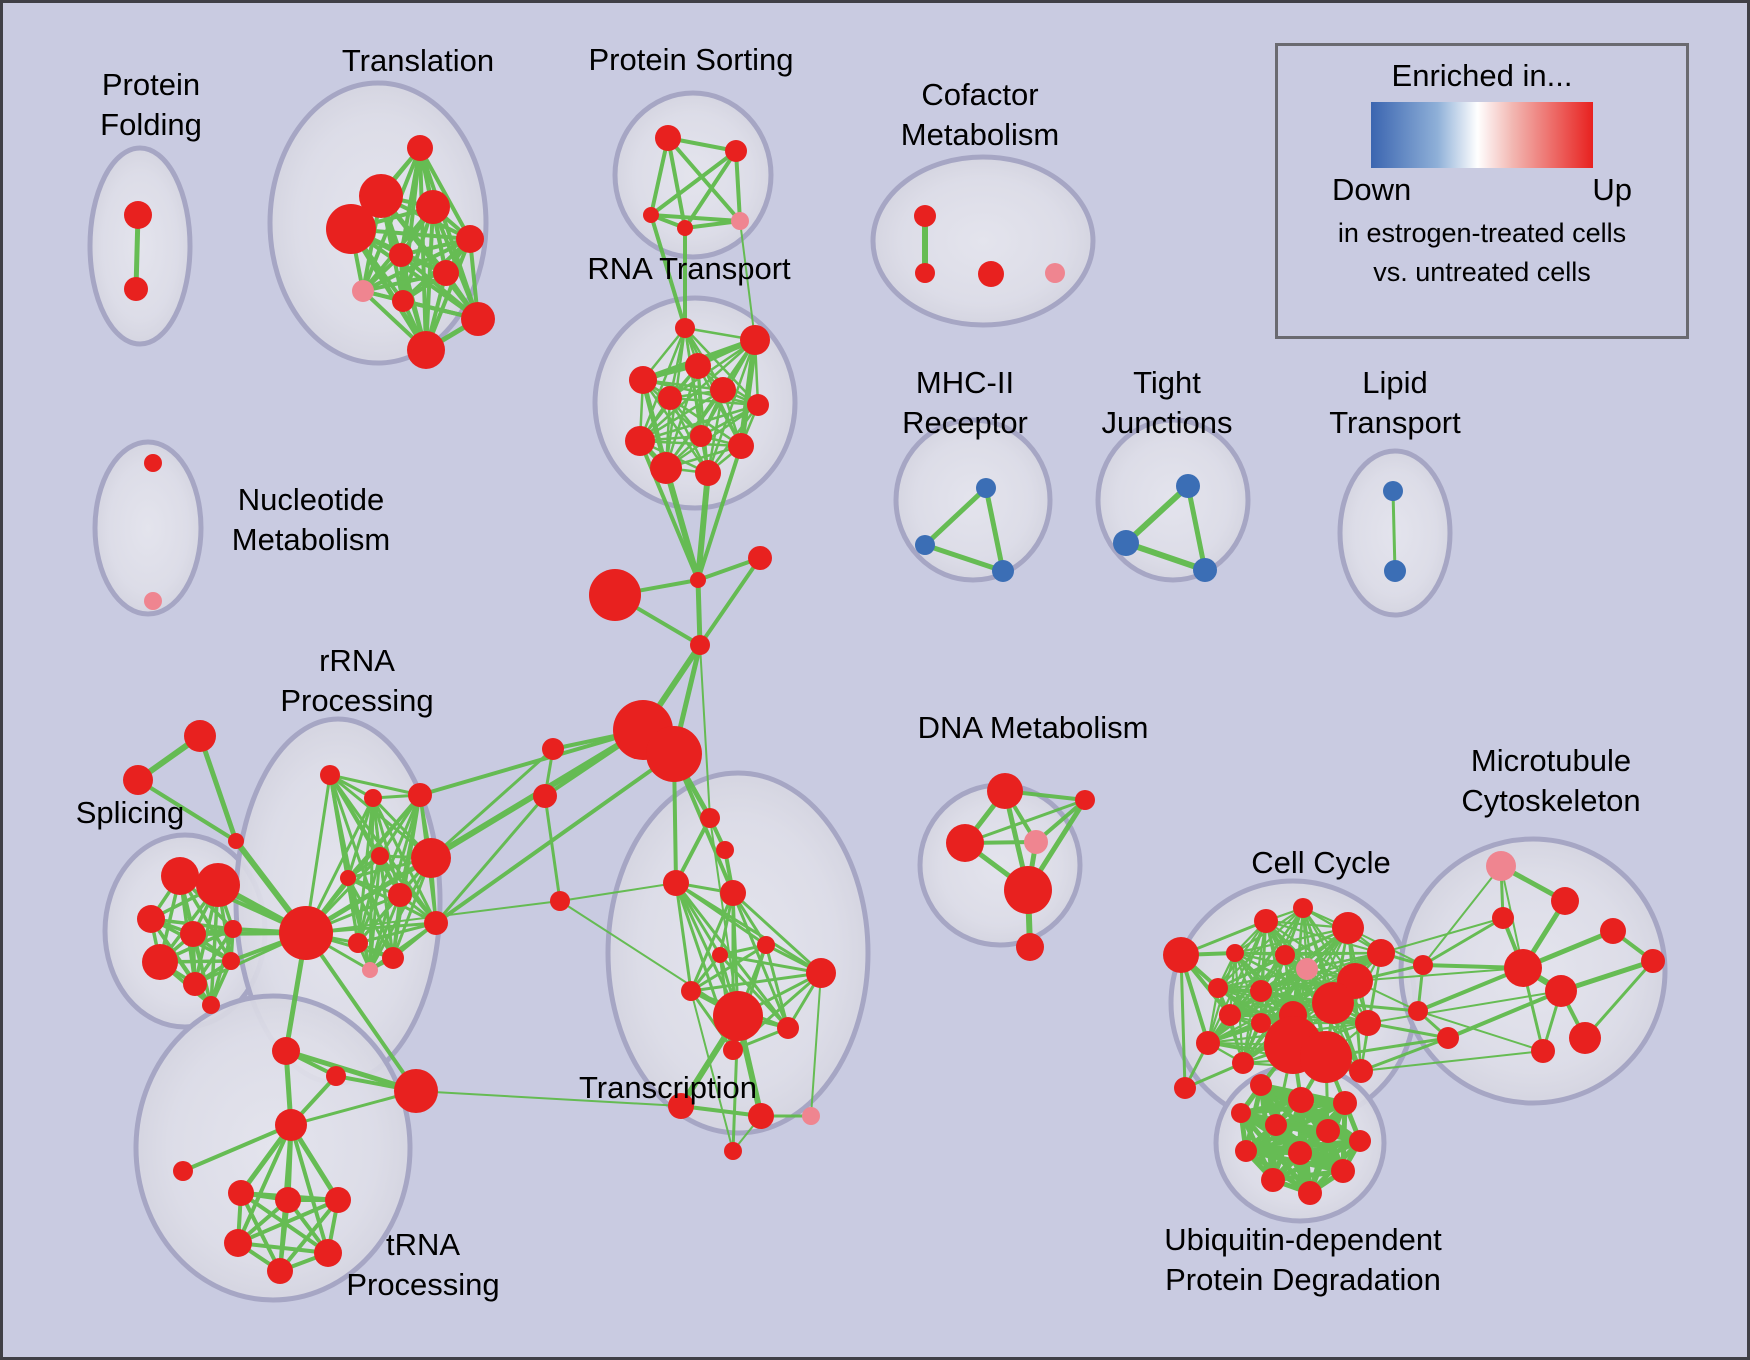  I want to click on node-cc1, so click(1266, 921).